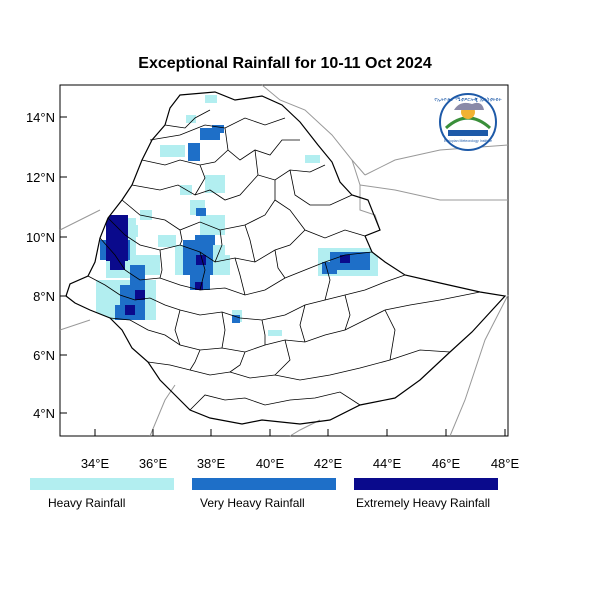  I want to click on legend-label-heavy: Heavy Rainfall, so click(87, 503).